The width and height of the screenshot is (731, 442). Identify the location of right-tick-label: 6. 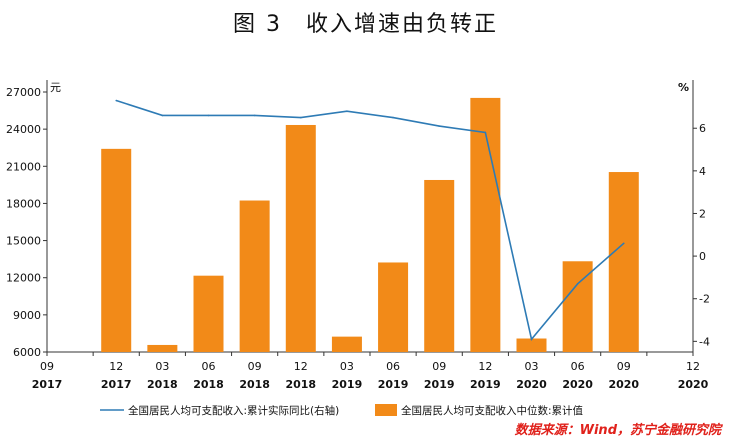
(702, 128).